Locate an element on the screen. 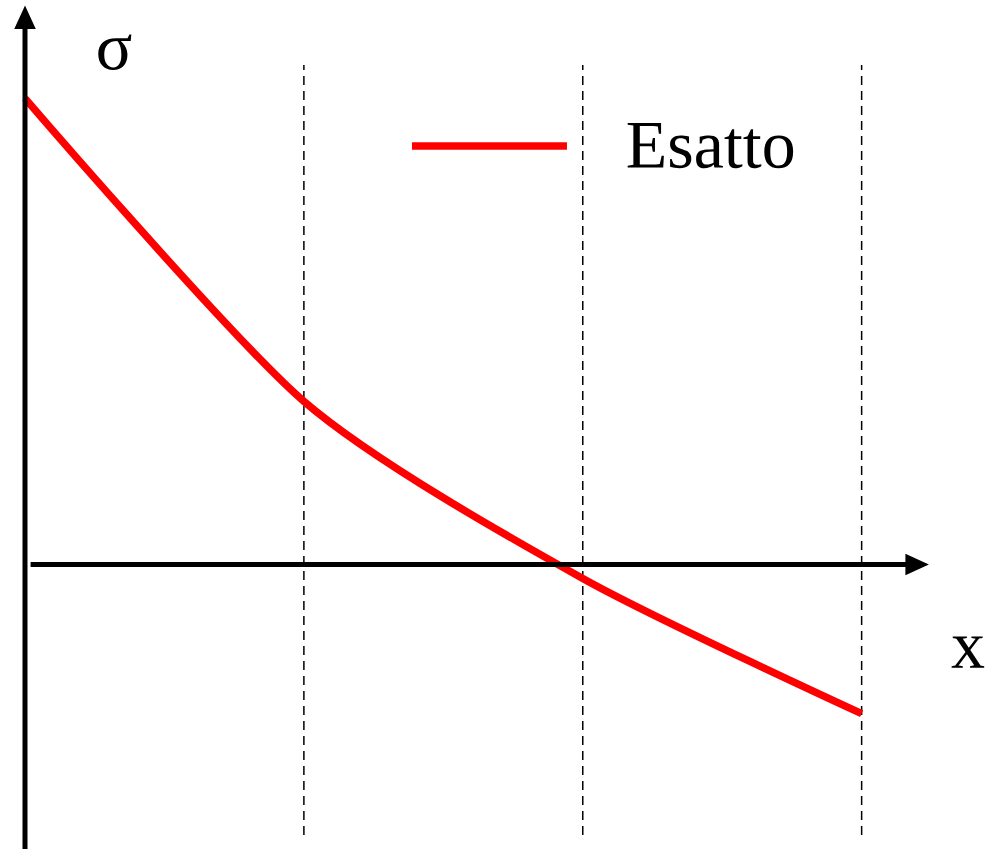 The height and width of the screenshot is (849, 1002). x-axis-title: x is located at coordinates (968, 652).